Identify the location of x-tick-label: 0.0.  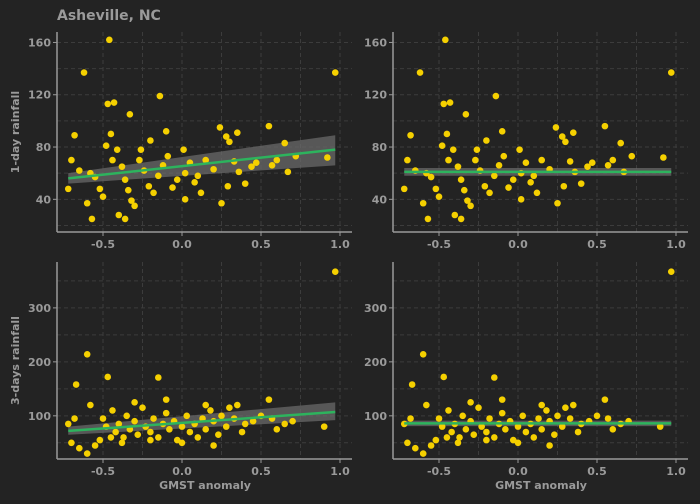
(182, 471).